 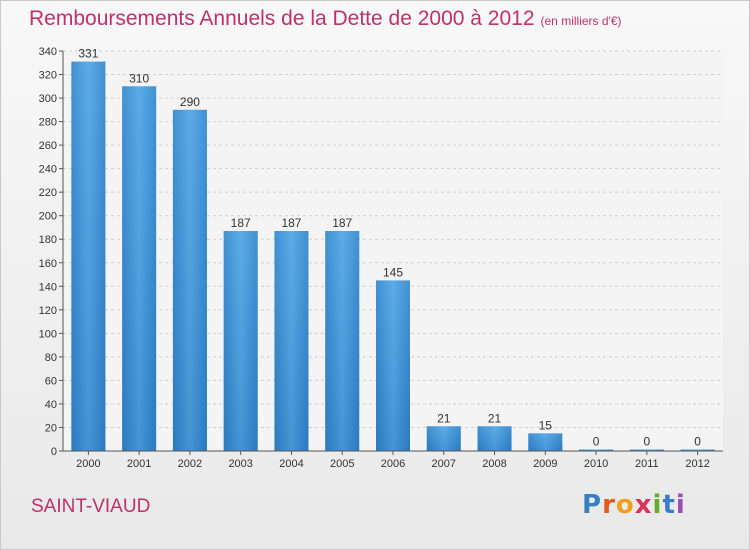 I want to click on y-tick-label: 0, so click(x=54, y=452).